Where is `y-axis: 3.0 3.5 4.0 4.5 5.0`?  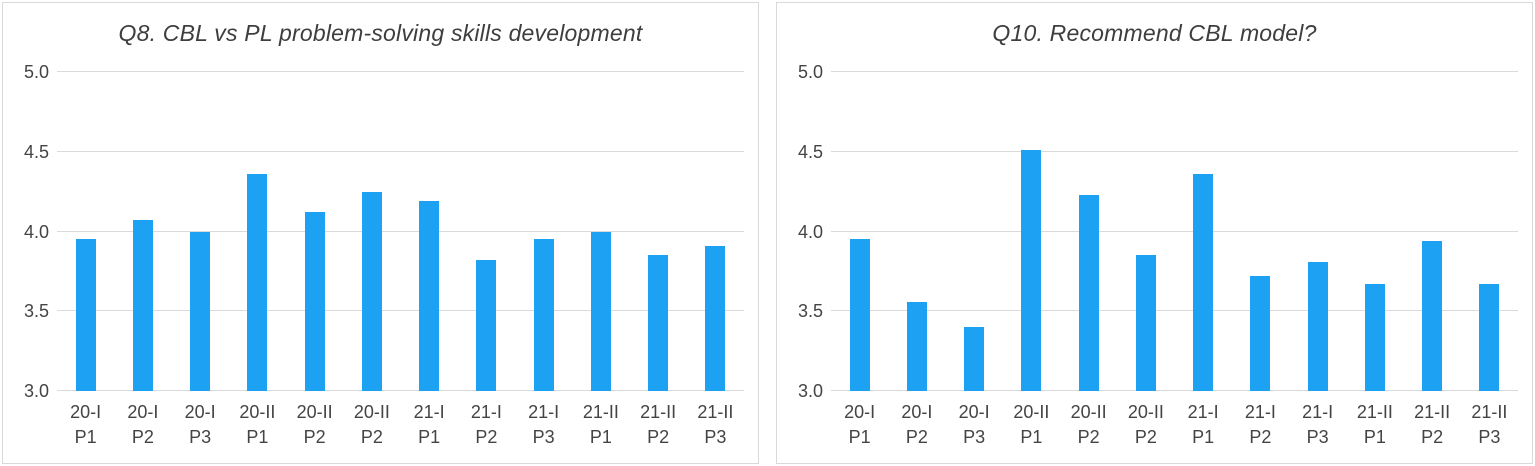
y-axis: 3.0 3.5 4.0 4.5 5.0 is located at coordinates (30, 231).